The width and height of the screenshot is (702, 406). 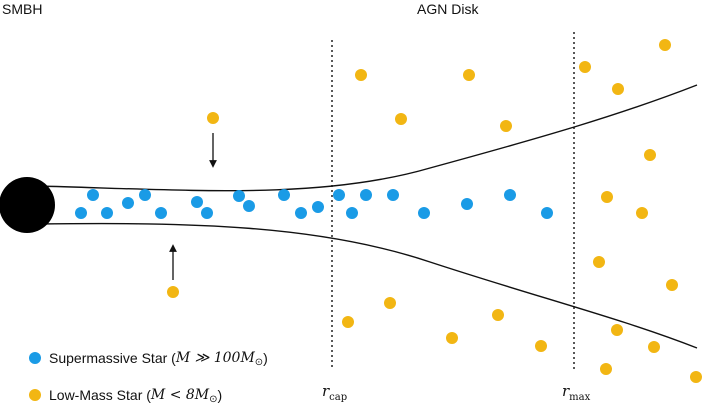 I want to click on legend-low-mass: Low-Mass Star ( M < 8M ⊙ ), so click(x=135, y=395).